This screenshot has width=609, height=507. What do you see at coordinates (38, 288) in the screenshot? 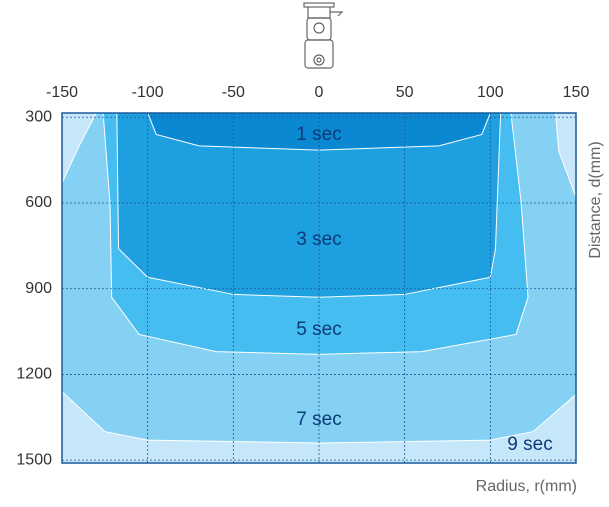
I see `y-tick-label: 900` at bounding box center [38, 288].